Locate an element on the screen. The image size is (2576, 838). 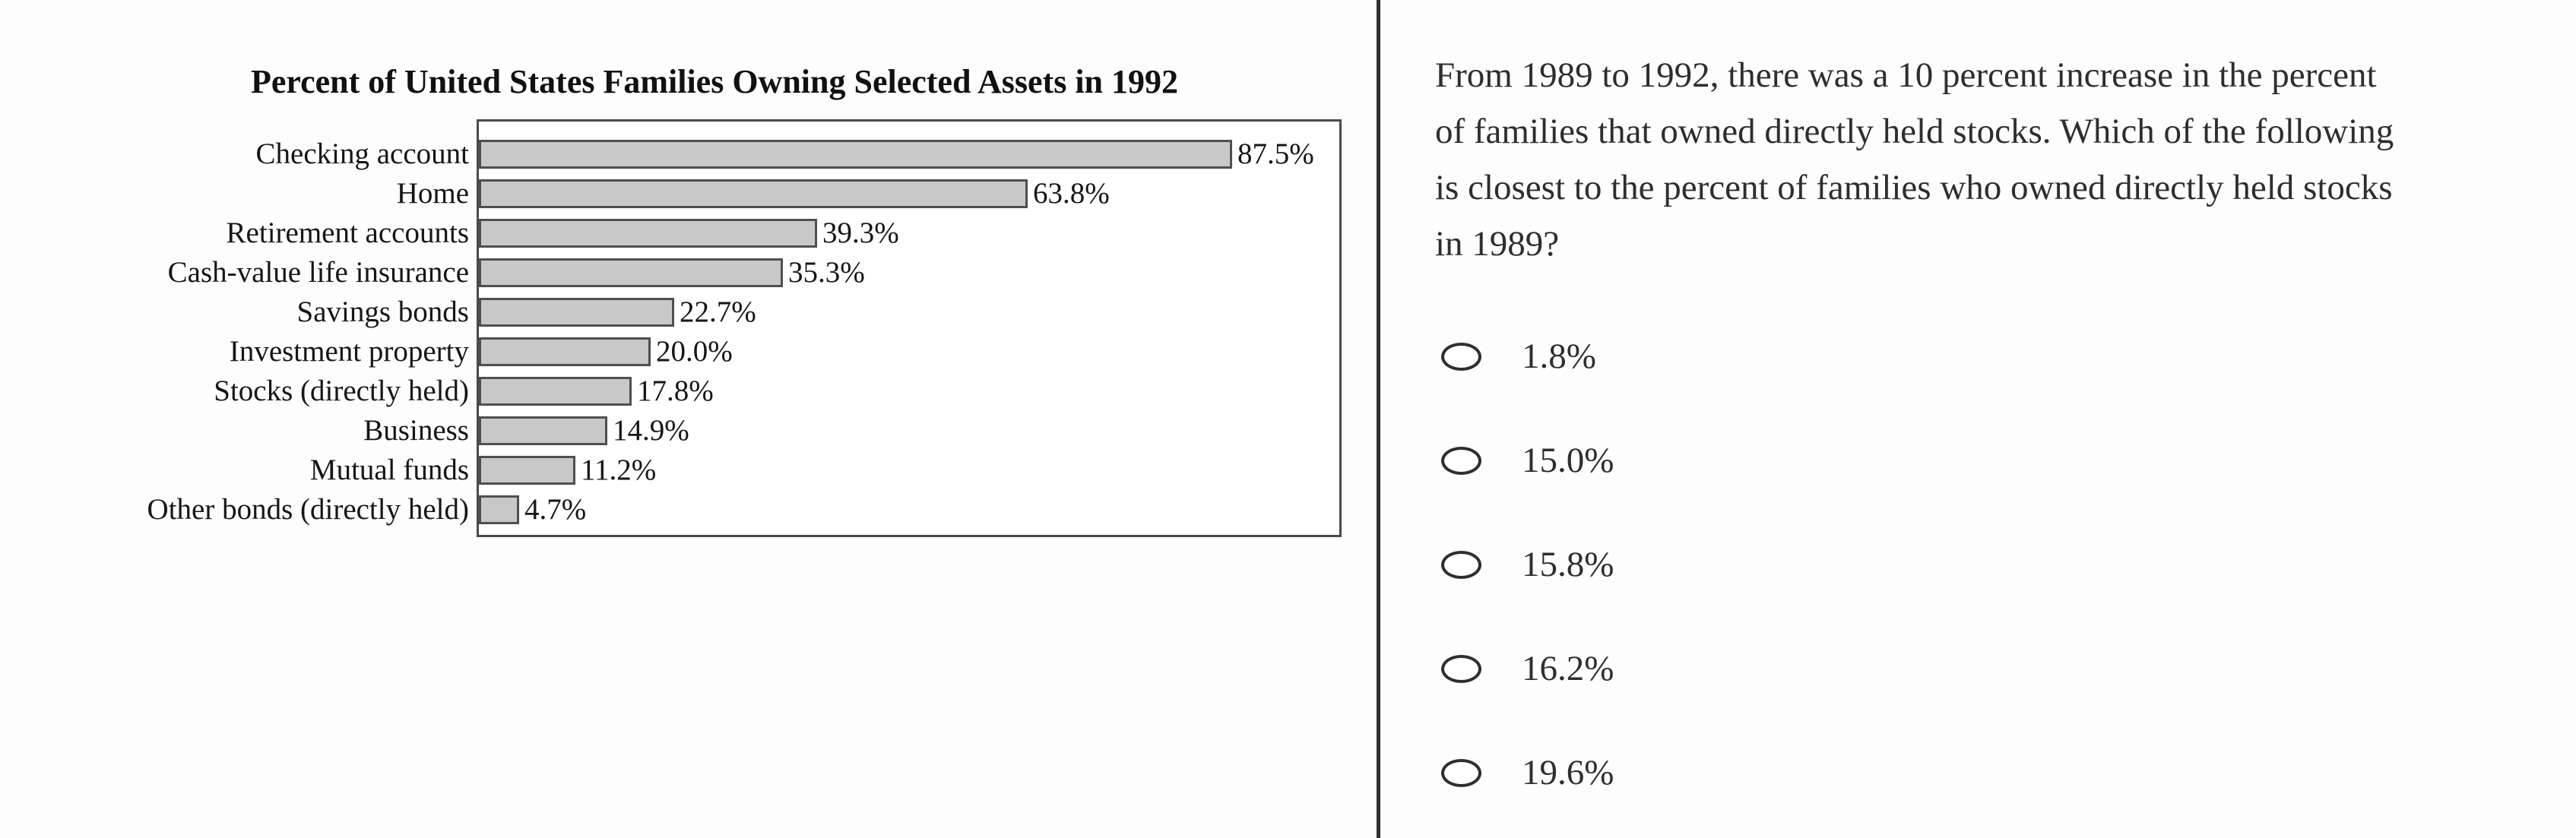
bar-category-label: Mutual funds is located at coordinates (389, 470).